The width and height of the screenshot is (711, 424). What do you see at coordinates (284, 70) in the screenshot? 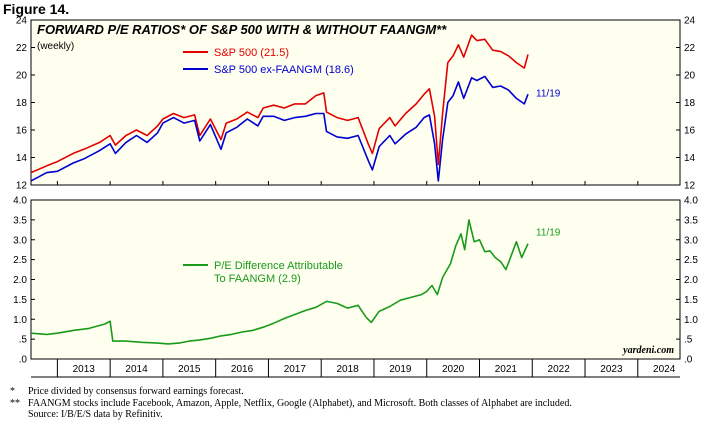
I see `legend-label: S&P 500 ex-FAANGM (18.6)` at bounding box center [284, 70].